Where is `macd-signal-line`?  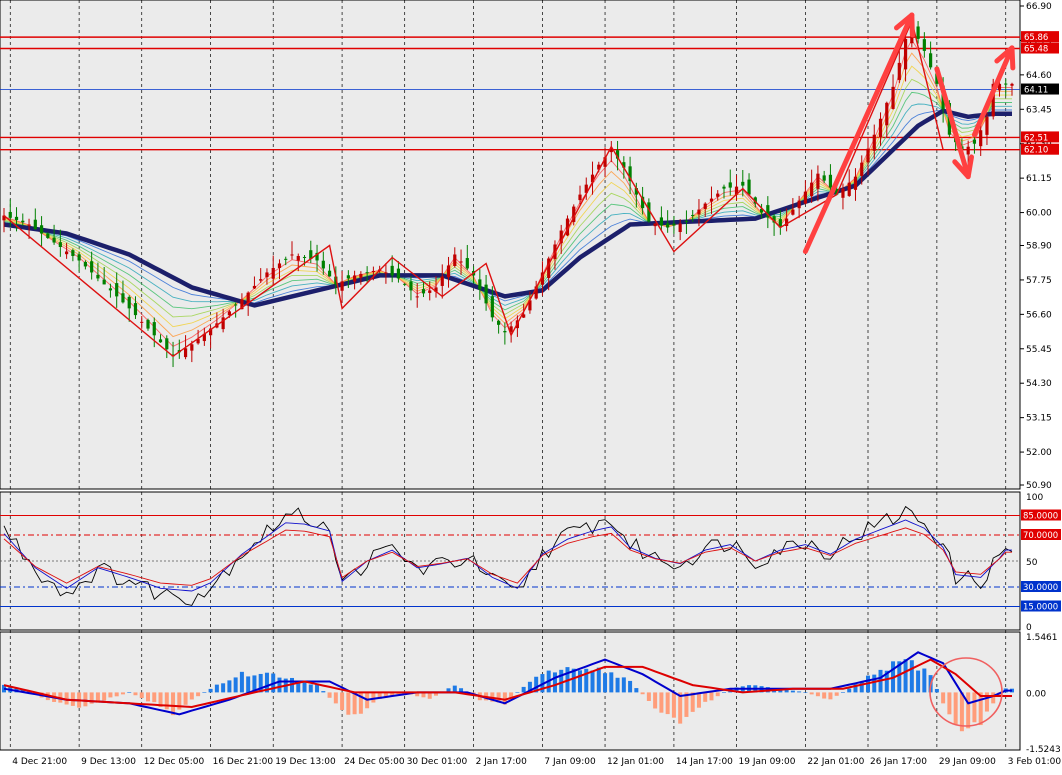 macd-signal-line is located at coordinates (507, 683).